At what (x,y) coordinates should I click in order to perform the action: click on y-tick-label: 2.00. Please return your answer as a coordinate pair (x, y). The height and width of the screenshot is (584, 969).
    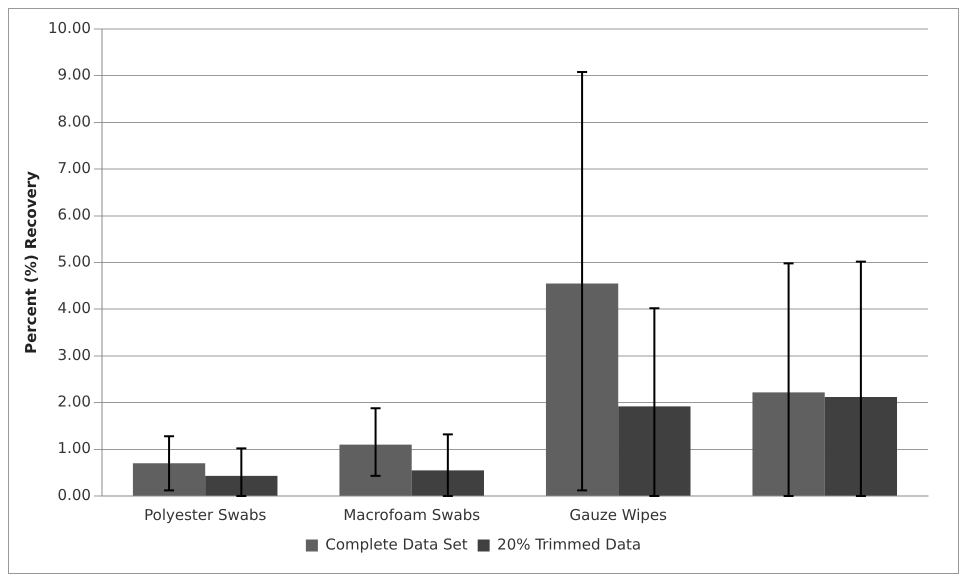
    Looking at the image, I should click on (74, 401).